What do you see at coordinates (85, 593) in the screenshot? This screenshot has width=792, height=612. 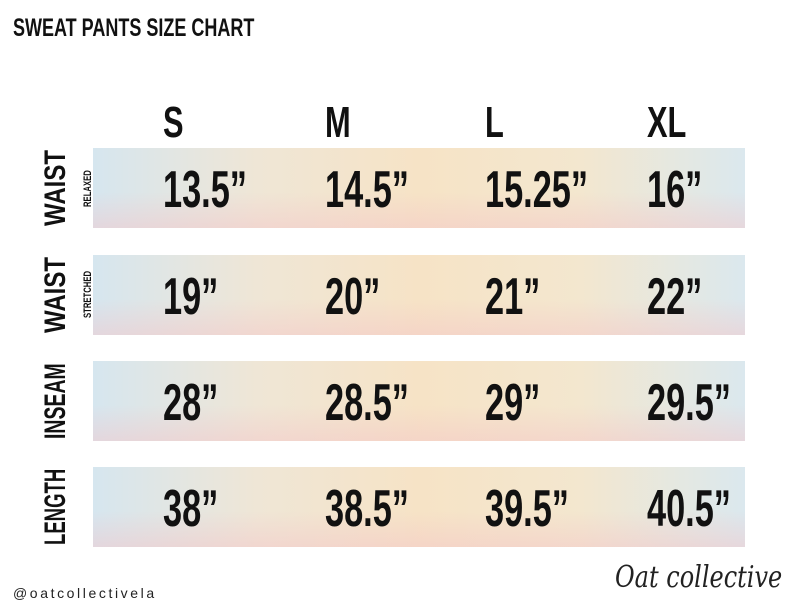 I see `social-handle: @oatcollectivela` at bounding box center [85, 593].